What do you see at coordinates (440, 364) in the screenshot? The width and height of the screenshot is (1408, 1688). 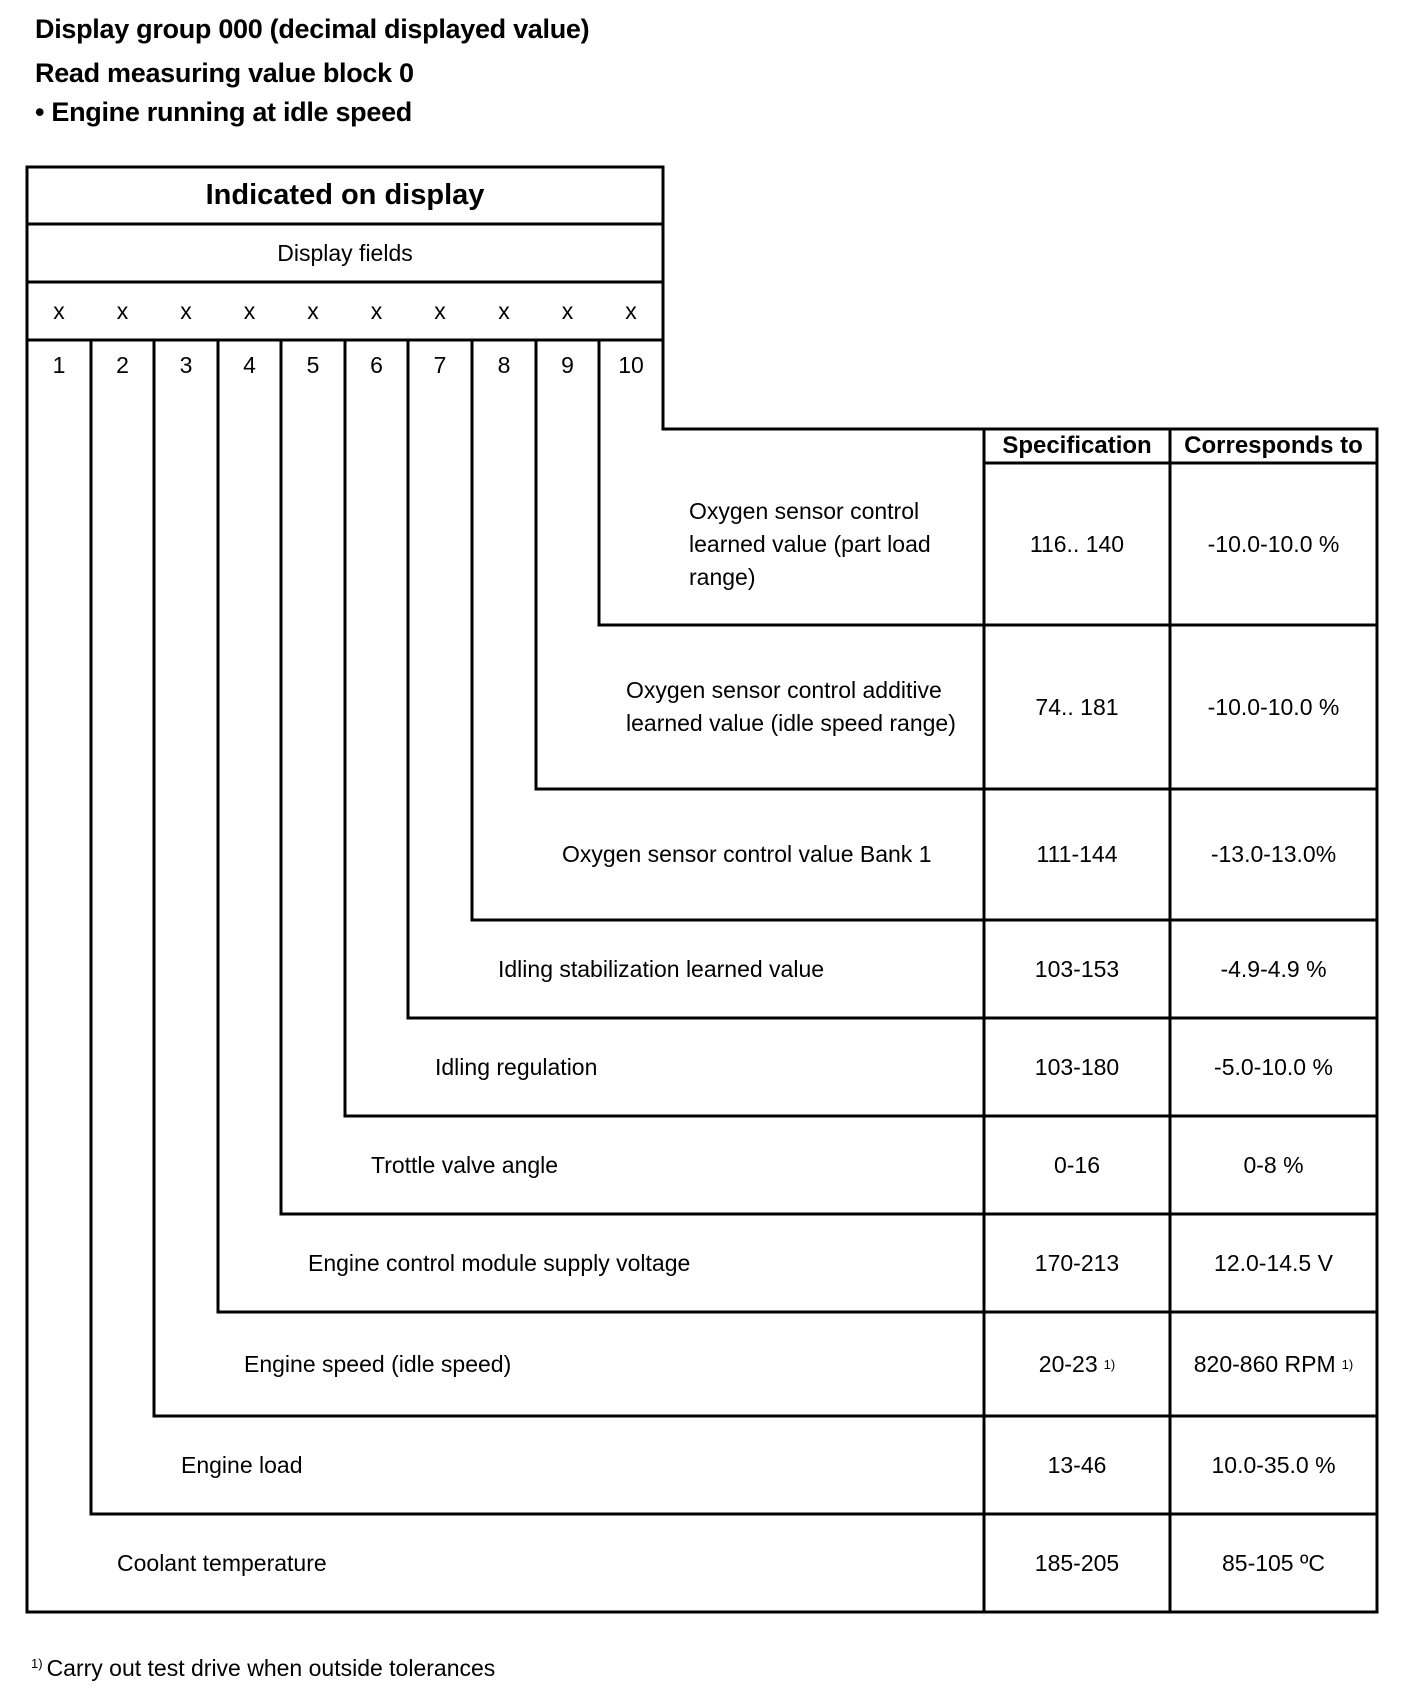 I see `display-field-number: 7` at bounding box center [440, 364].